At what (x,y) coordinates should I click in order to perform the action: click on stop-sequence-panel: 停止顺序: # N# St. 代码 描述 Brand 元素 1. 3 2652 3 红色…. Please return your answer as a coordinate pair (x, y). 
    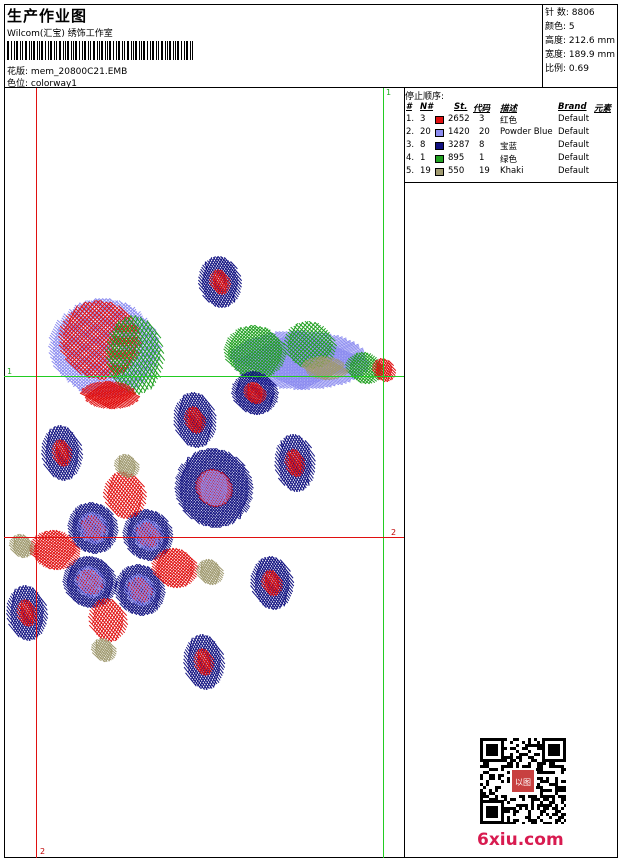
    Looking at the image, I should click on (511, 135).